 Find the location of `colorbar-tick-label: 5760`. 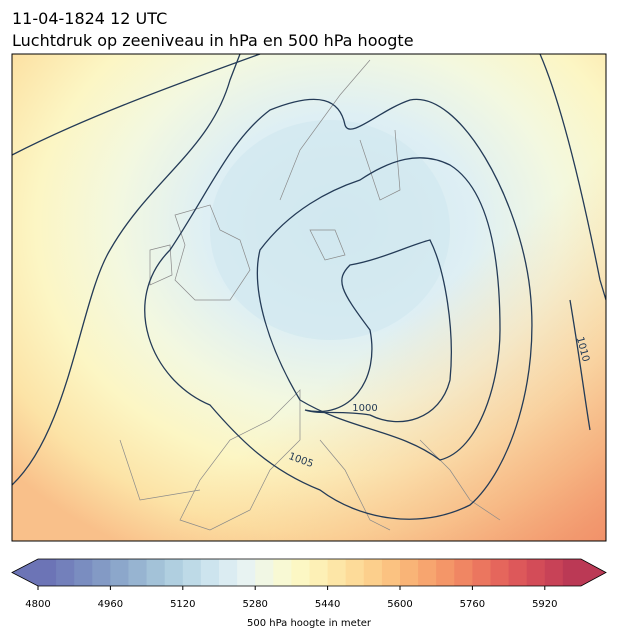

colorbar-tick-label: 5760 is located at coordinates (472, 604).